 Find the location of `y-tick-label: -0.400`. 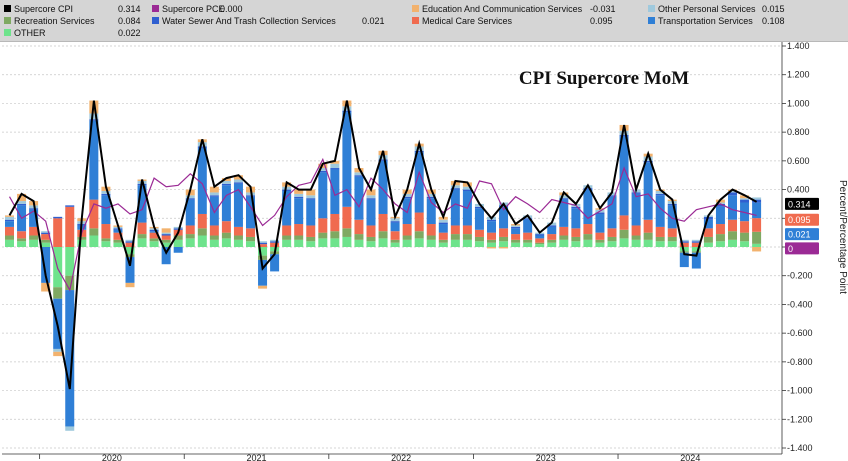

y-tick-label: -0.400 is located at coordinates (800, 304).